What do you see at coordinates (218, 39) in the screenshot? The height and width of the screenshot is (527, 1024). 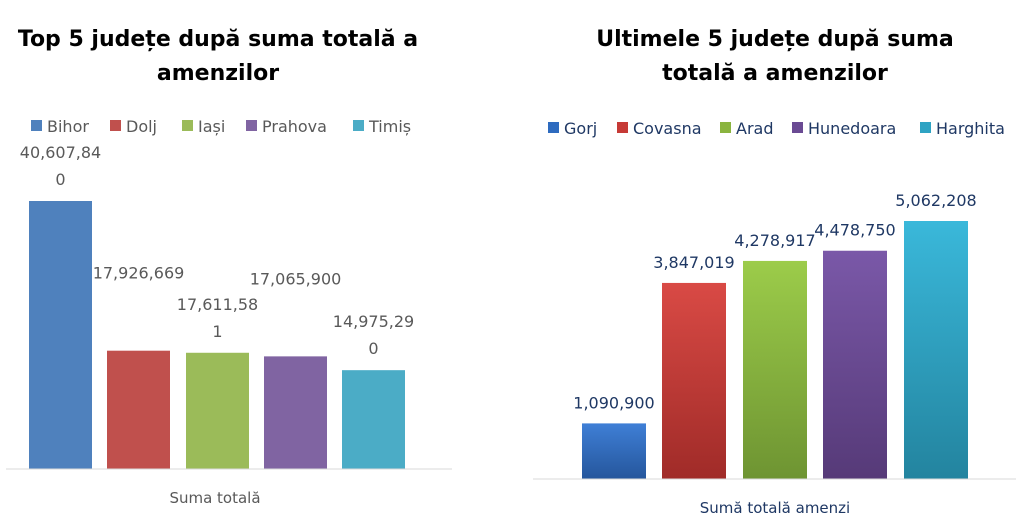 I see `left-chart-title-line-1: Top 5 județe după suma totală a` at bounding box center [218, 39].